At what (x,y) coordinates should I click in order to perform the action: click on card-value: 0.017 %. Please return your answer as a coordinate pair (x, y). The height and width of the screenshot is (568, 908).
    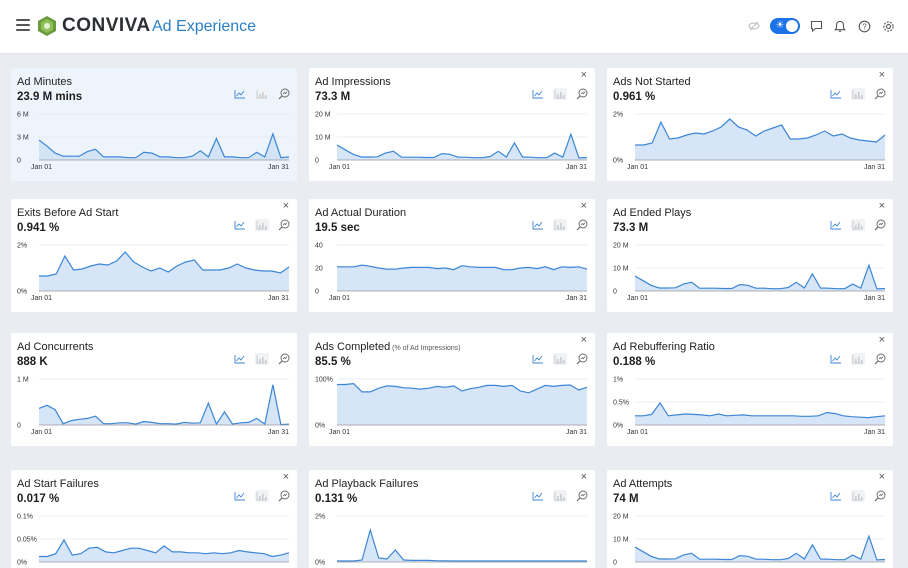
    Looking at the image, I should click on (38, 499).